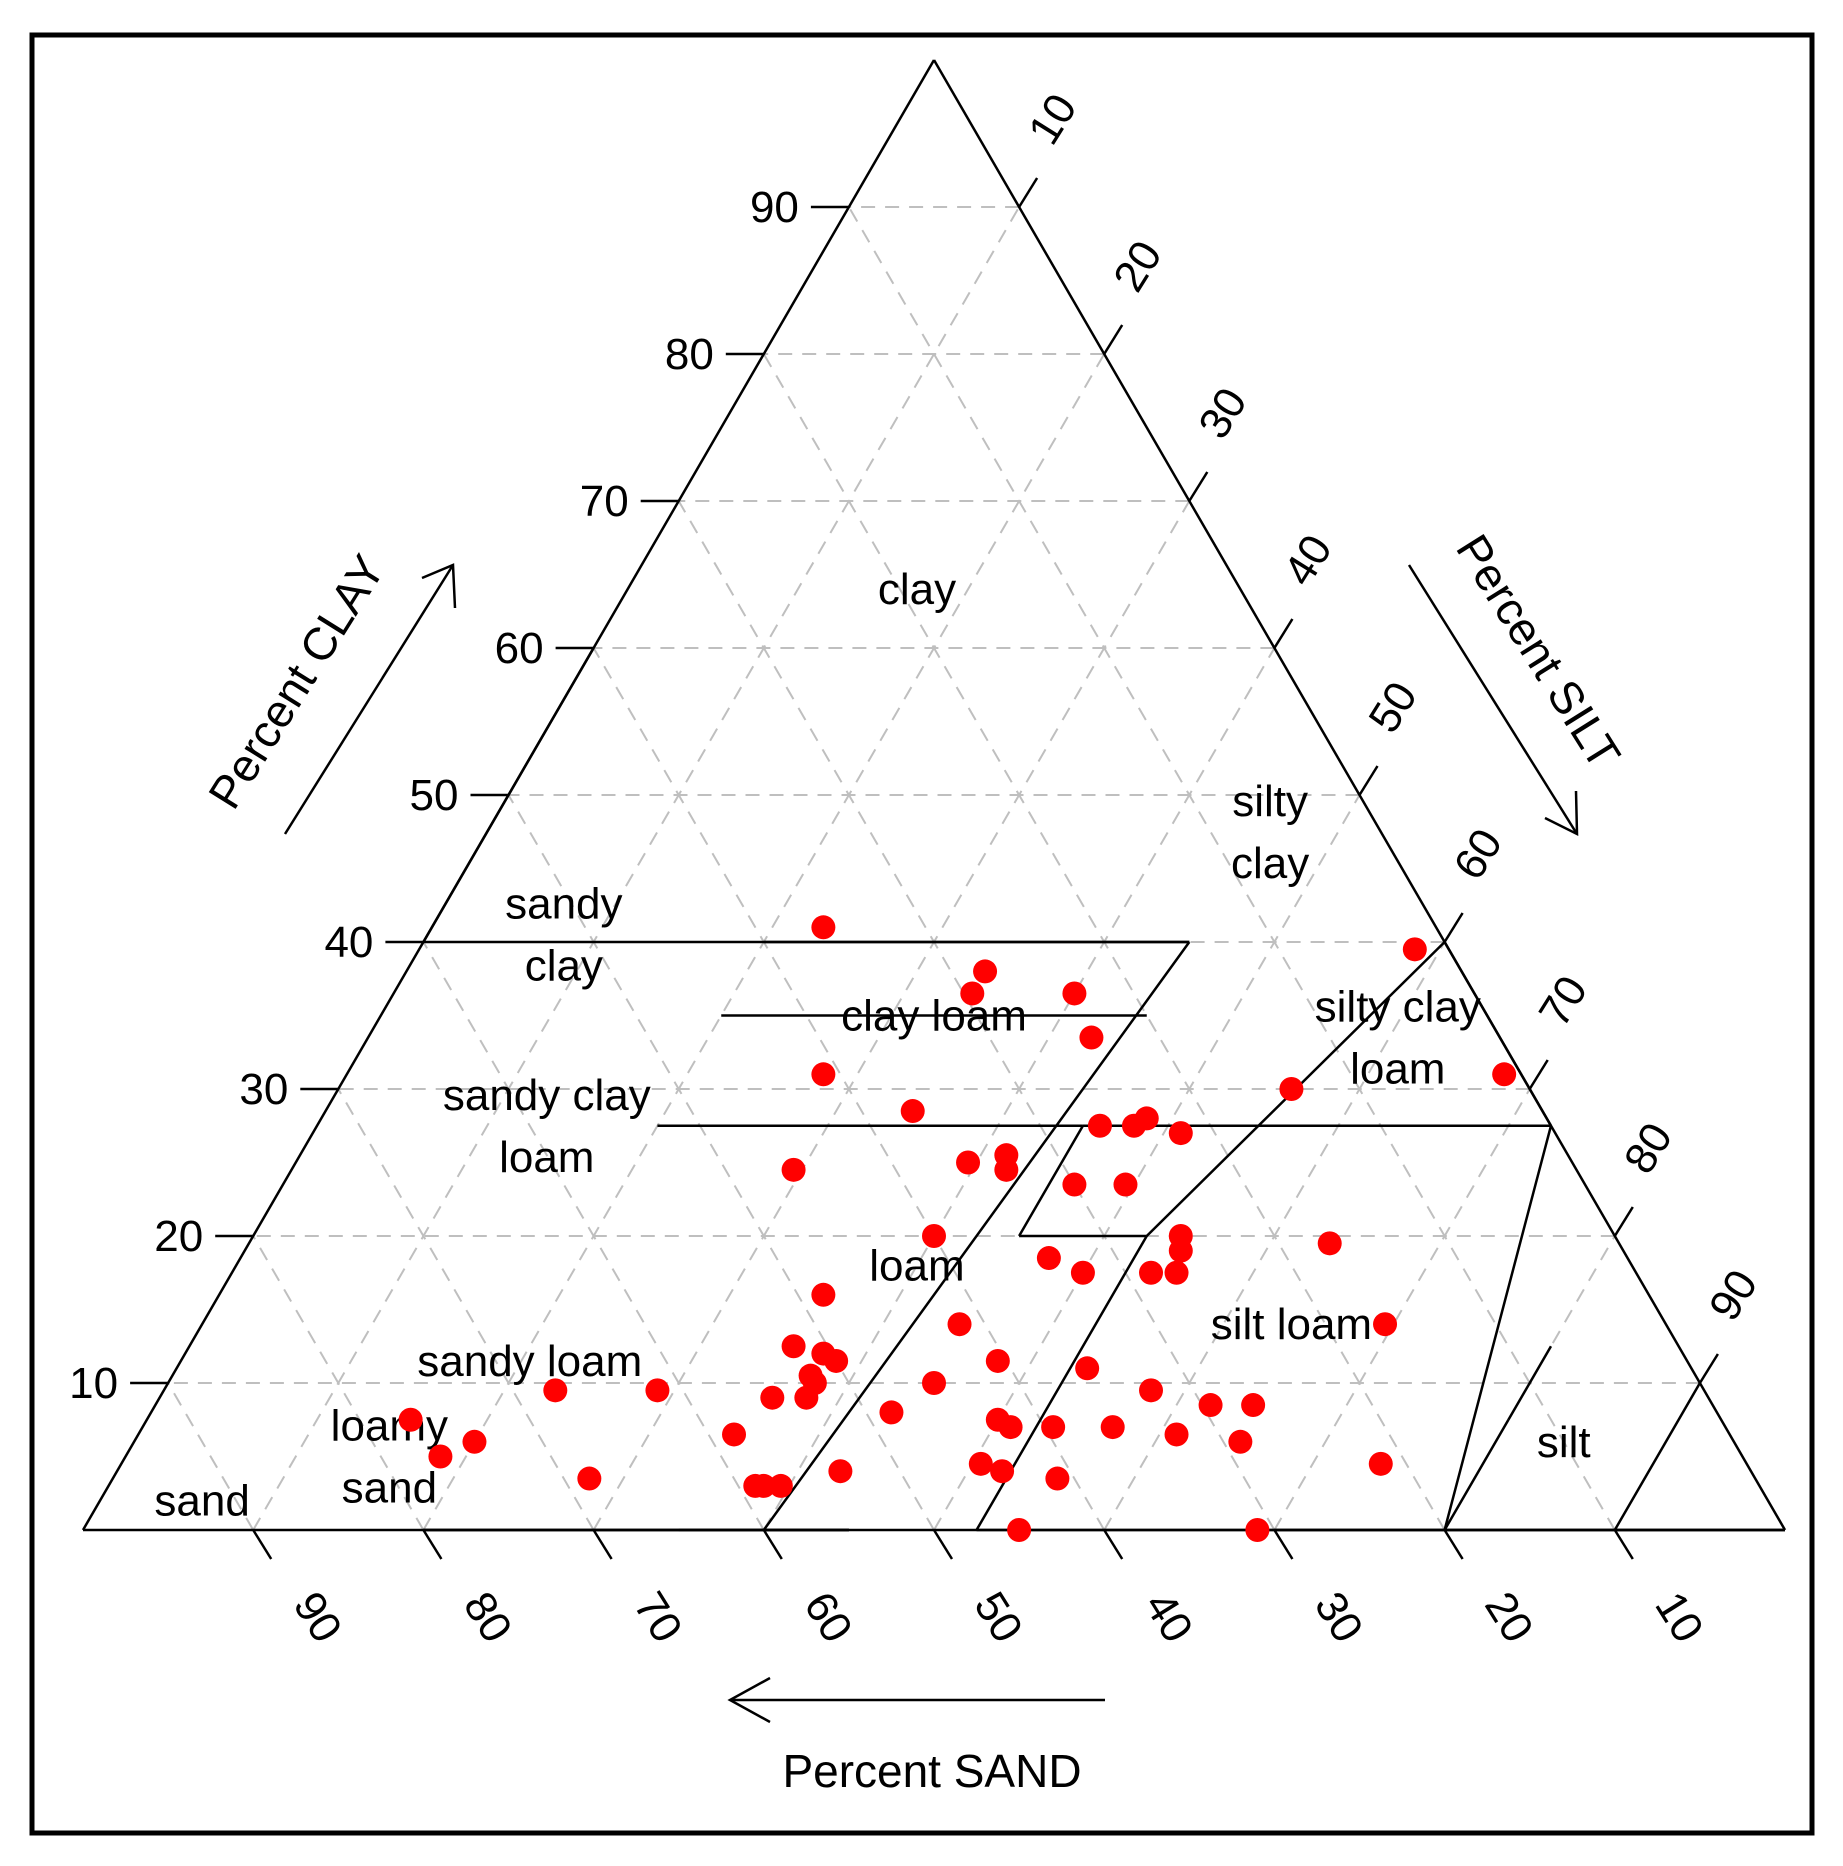 The height and width of the screenshot is (1866, 1843). What do you see at coordinates (934, 1016) in the screenshot?
I see `region-label: clay loam` at bounding box center [934, 1016].